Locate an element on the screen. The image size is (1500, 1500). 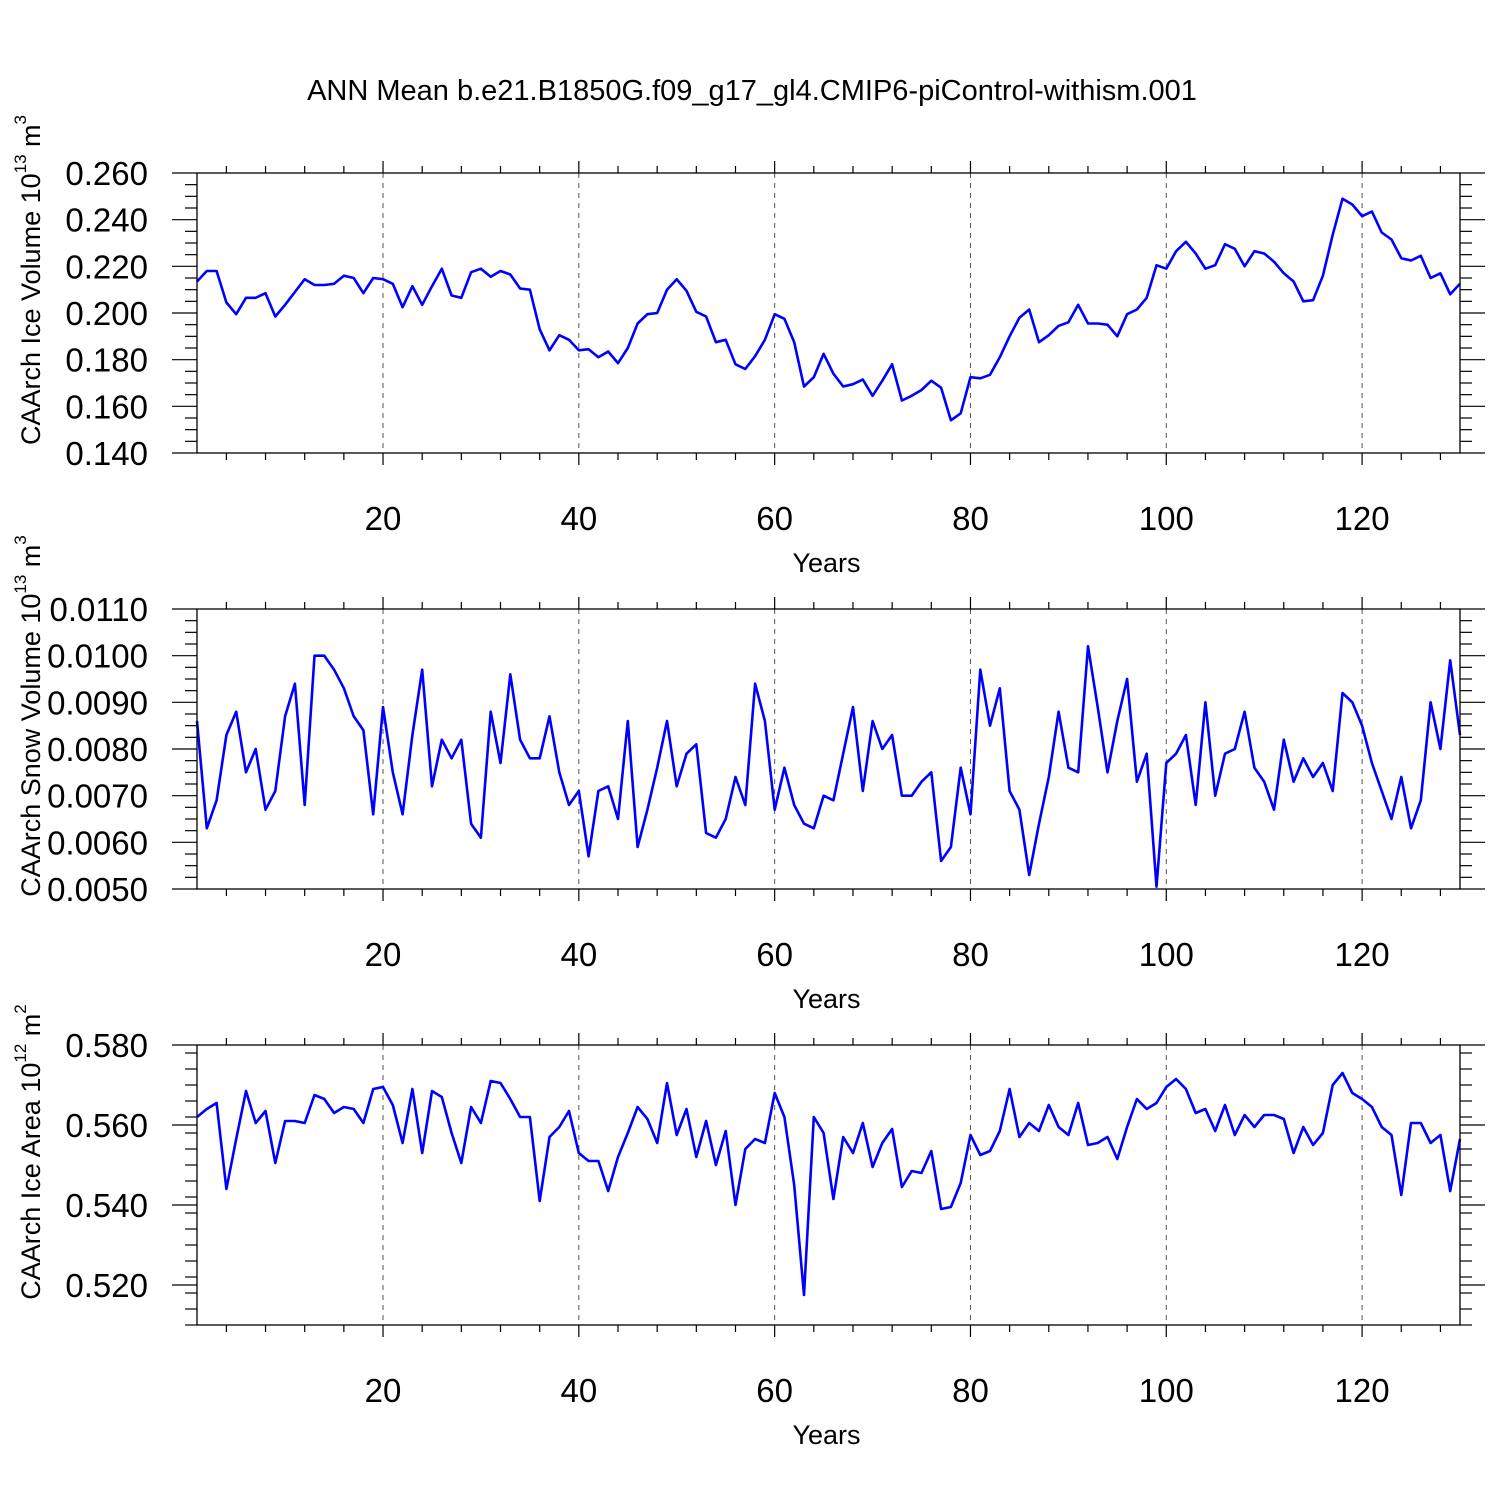
y-tick-label: 0.0100 is located at coordinates (97, 656).